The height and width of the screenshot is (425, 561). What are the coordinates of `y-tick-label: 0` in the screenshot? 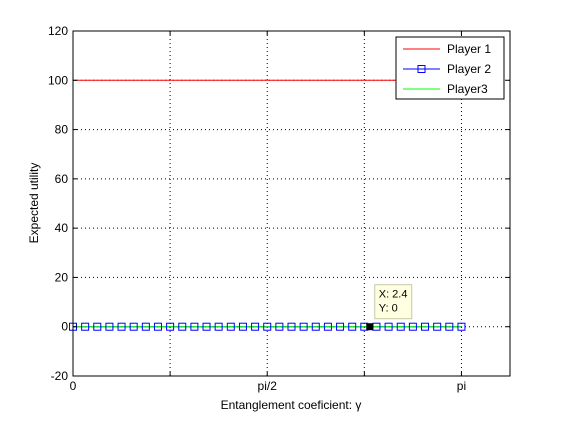 It's located at (64, 327).